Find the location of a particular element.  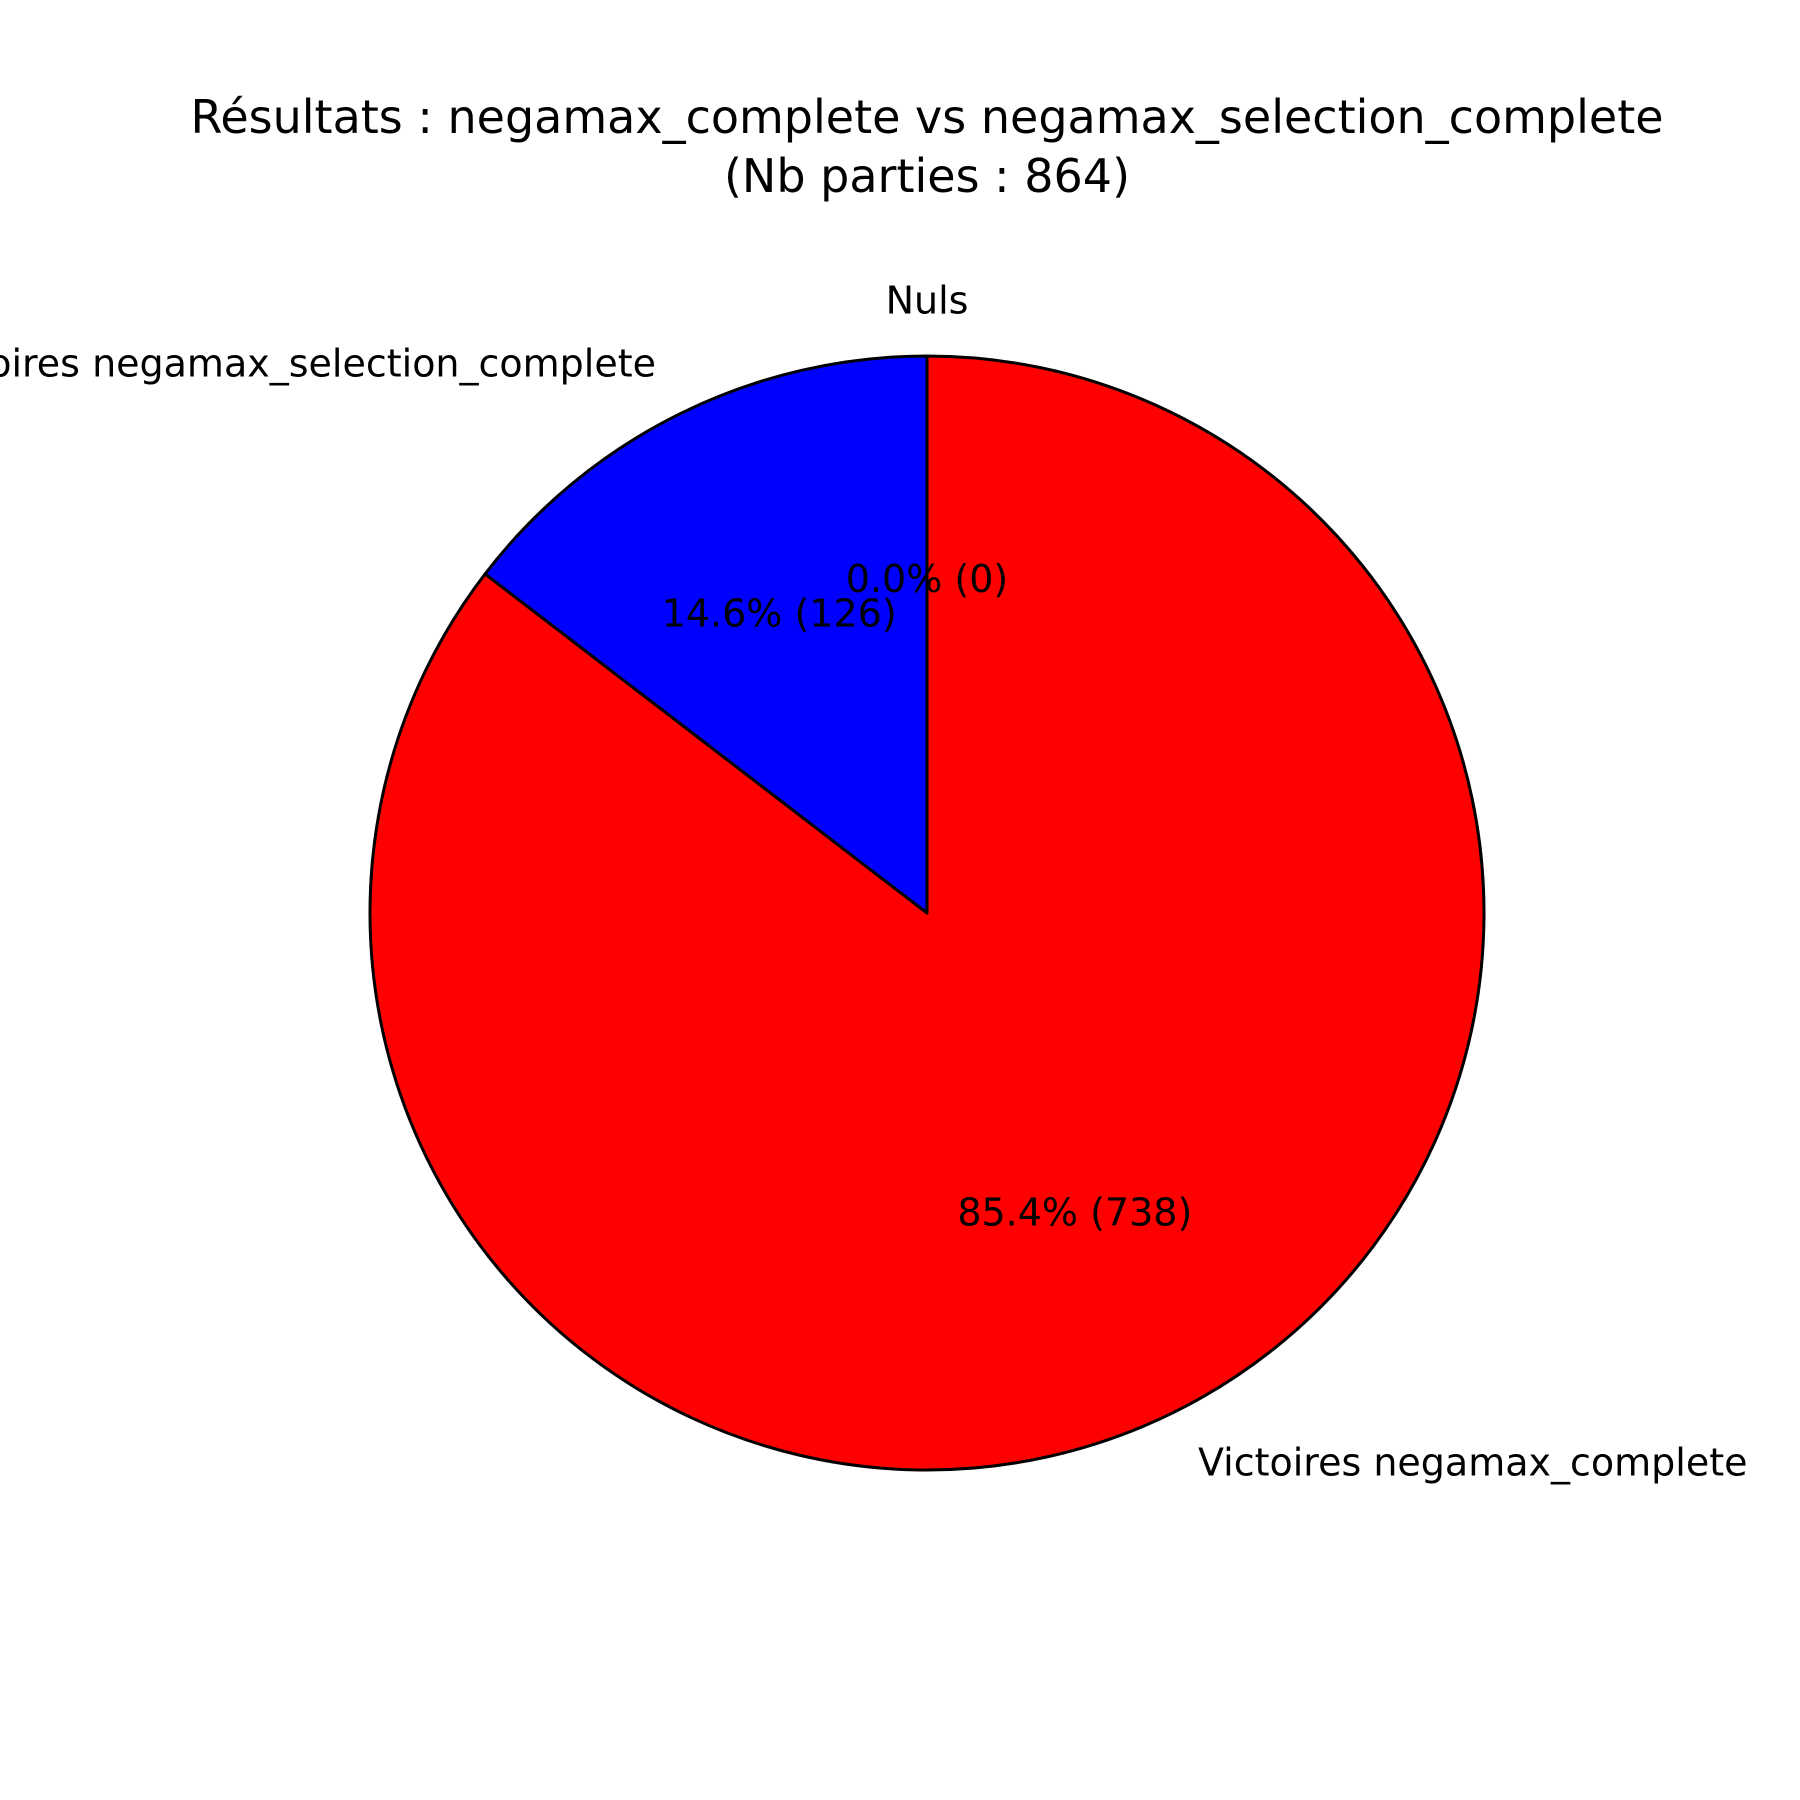

slice-label-victoires-negamax-selection-complete: Victoires negamax_selection_complete is located at coordinates (328, 363).